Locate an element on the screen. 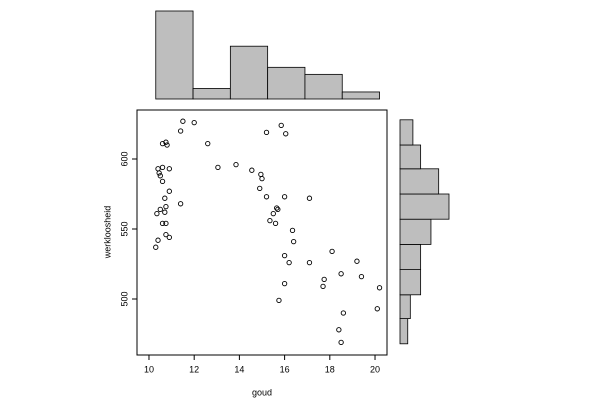  x-tick-label: 12 is located at coordinates (194, 369).